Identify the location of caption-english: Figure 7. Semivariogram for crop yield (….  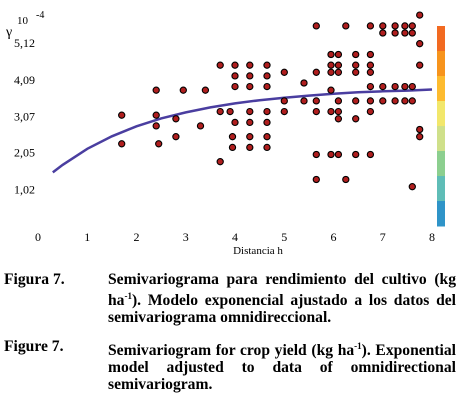
(230, 365).